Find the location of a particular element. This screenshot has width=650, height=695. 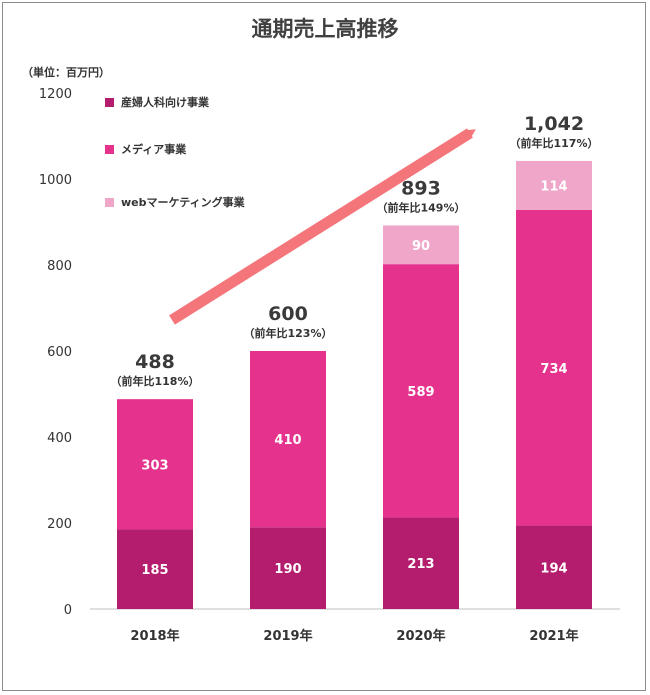

y-tick-label: 1200 is located at coordinates (55, 94).